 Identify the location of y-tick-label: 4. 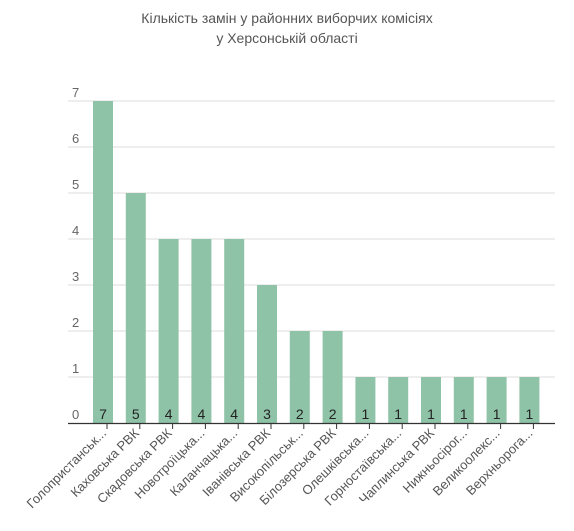
(75, 230).